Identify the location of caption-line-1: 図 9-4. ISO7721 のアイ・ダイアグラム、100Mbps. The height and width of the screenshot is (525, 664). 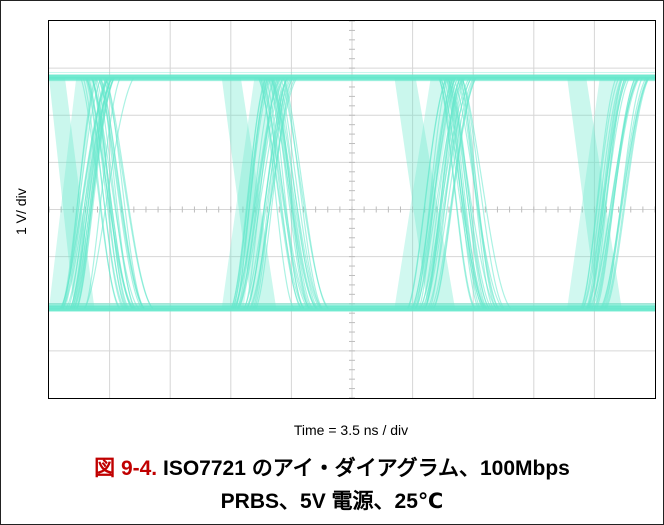
(332, 468).